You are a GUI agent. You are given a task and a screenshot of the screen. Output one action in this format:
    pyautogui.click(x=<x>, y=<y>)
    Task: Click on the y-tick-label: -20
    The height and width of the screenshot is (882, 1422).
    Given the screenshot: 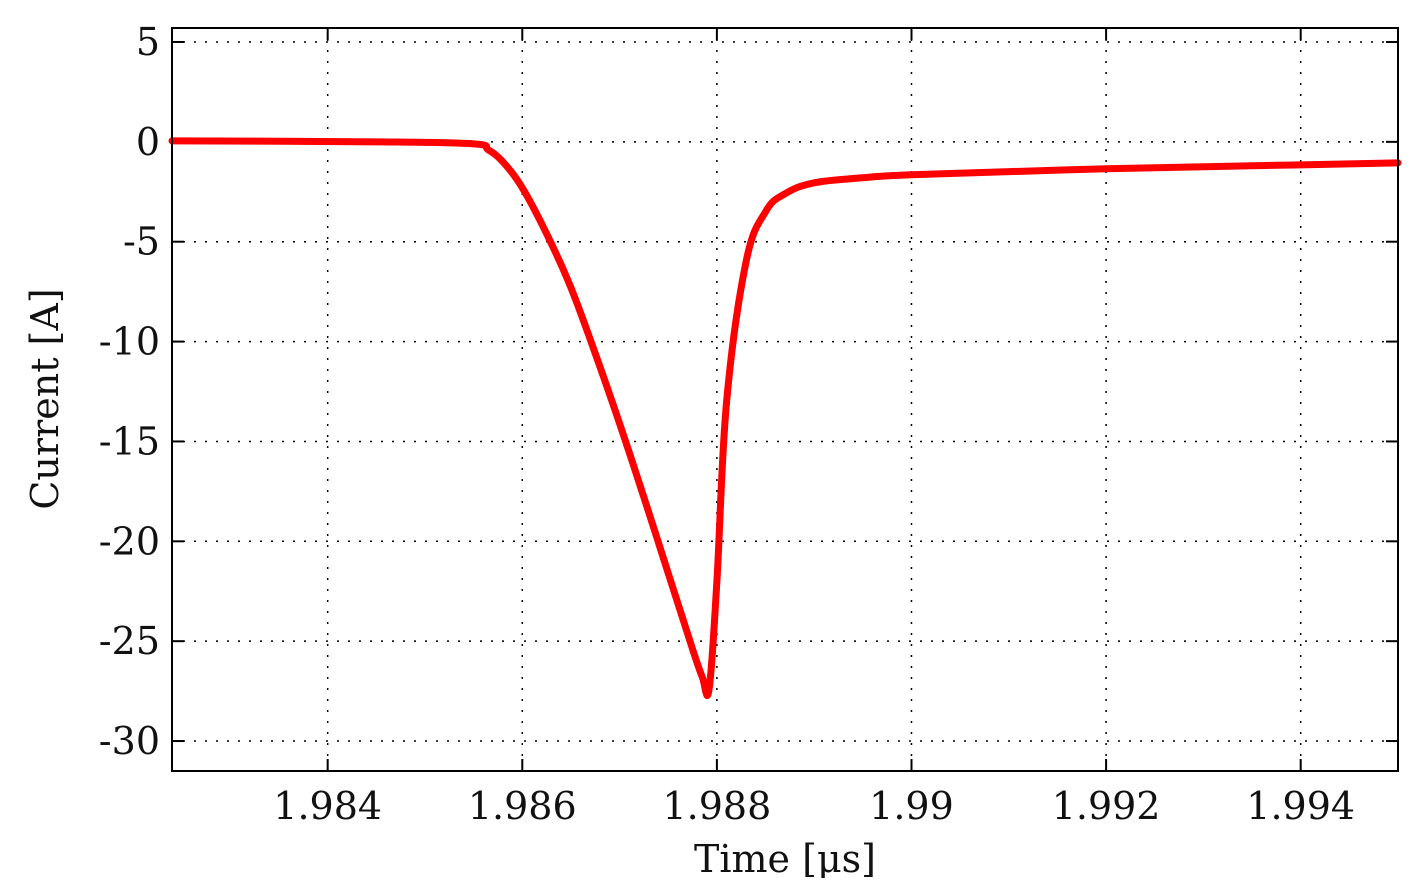 What is the action you would take?
    pyautogui.click(x=129, y=541)
    